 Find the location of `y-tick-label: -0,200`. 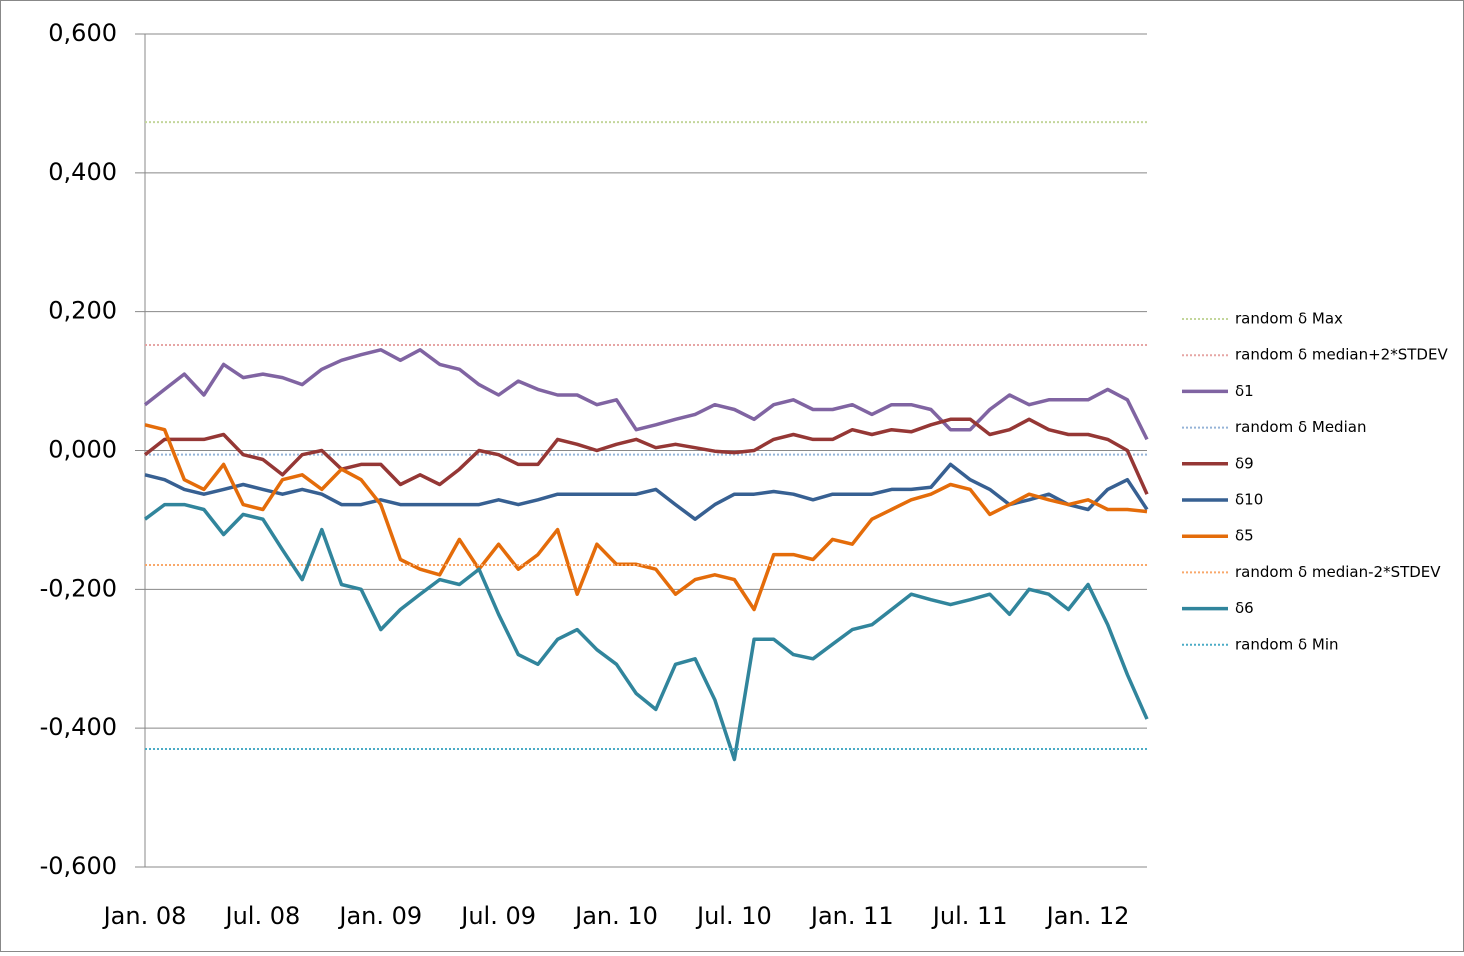

y-tick-label: -0,200 is located at coordinates (78, 588).